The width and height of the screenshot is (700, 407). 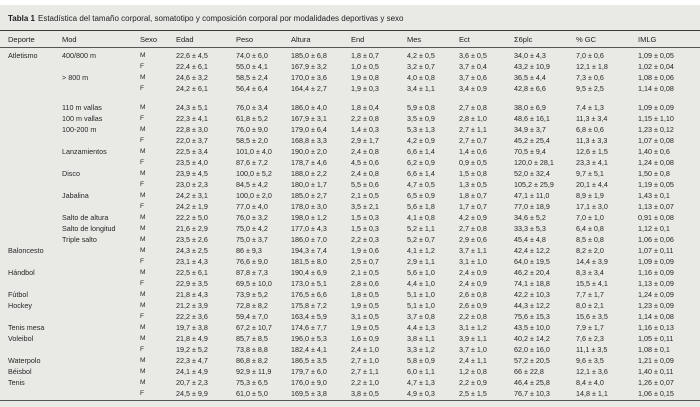 What do you see at coordinates (252, 88) in the screenshot?
I see `cell-peso: 56,4 ± 6,4` at bounding box center [252, 88].